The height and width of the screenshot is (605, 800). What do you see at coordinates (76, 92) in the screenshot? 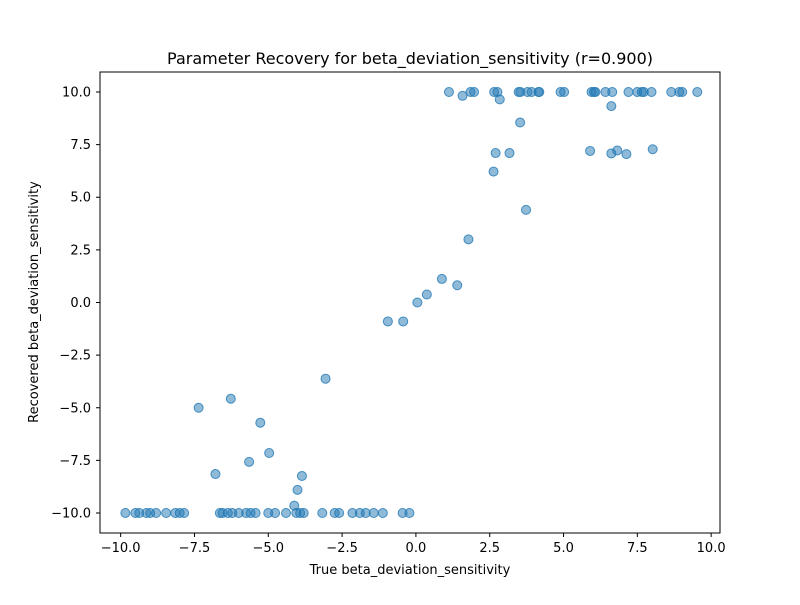
I see `y-tick-label: 10.0` at bounding box center [76, 92].